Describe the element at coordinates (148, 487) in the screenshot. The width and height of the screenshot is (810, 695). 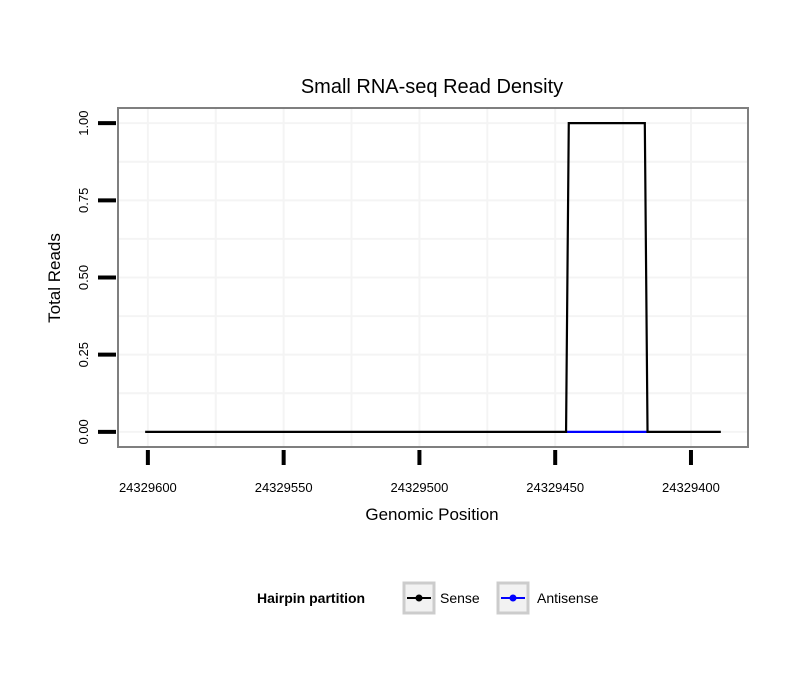
I see `x-tick-label: 24329600` at that location.